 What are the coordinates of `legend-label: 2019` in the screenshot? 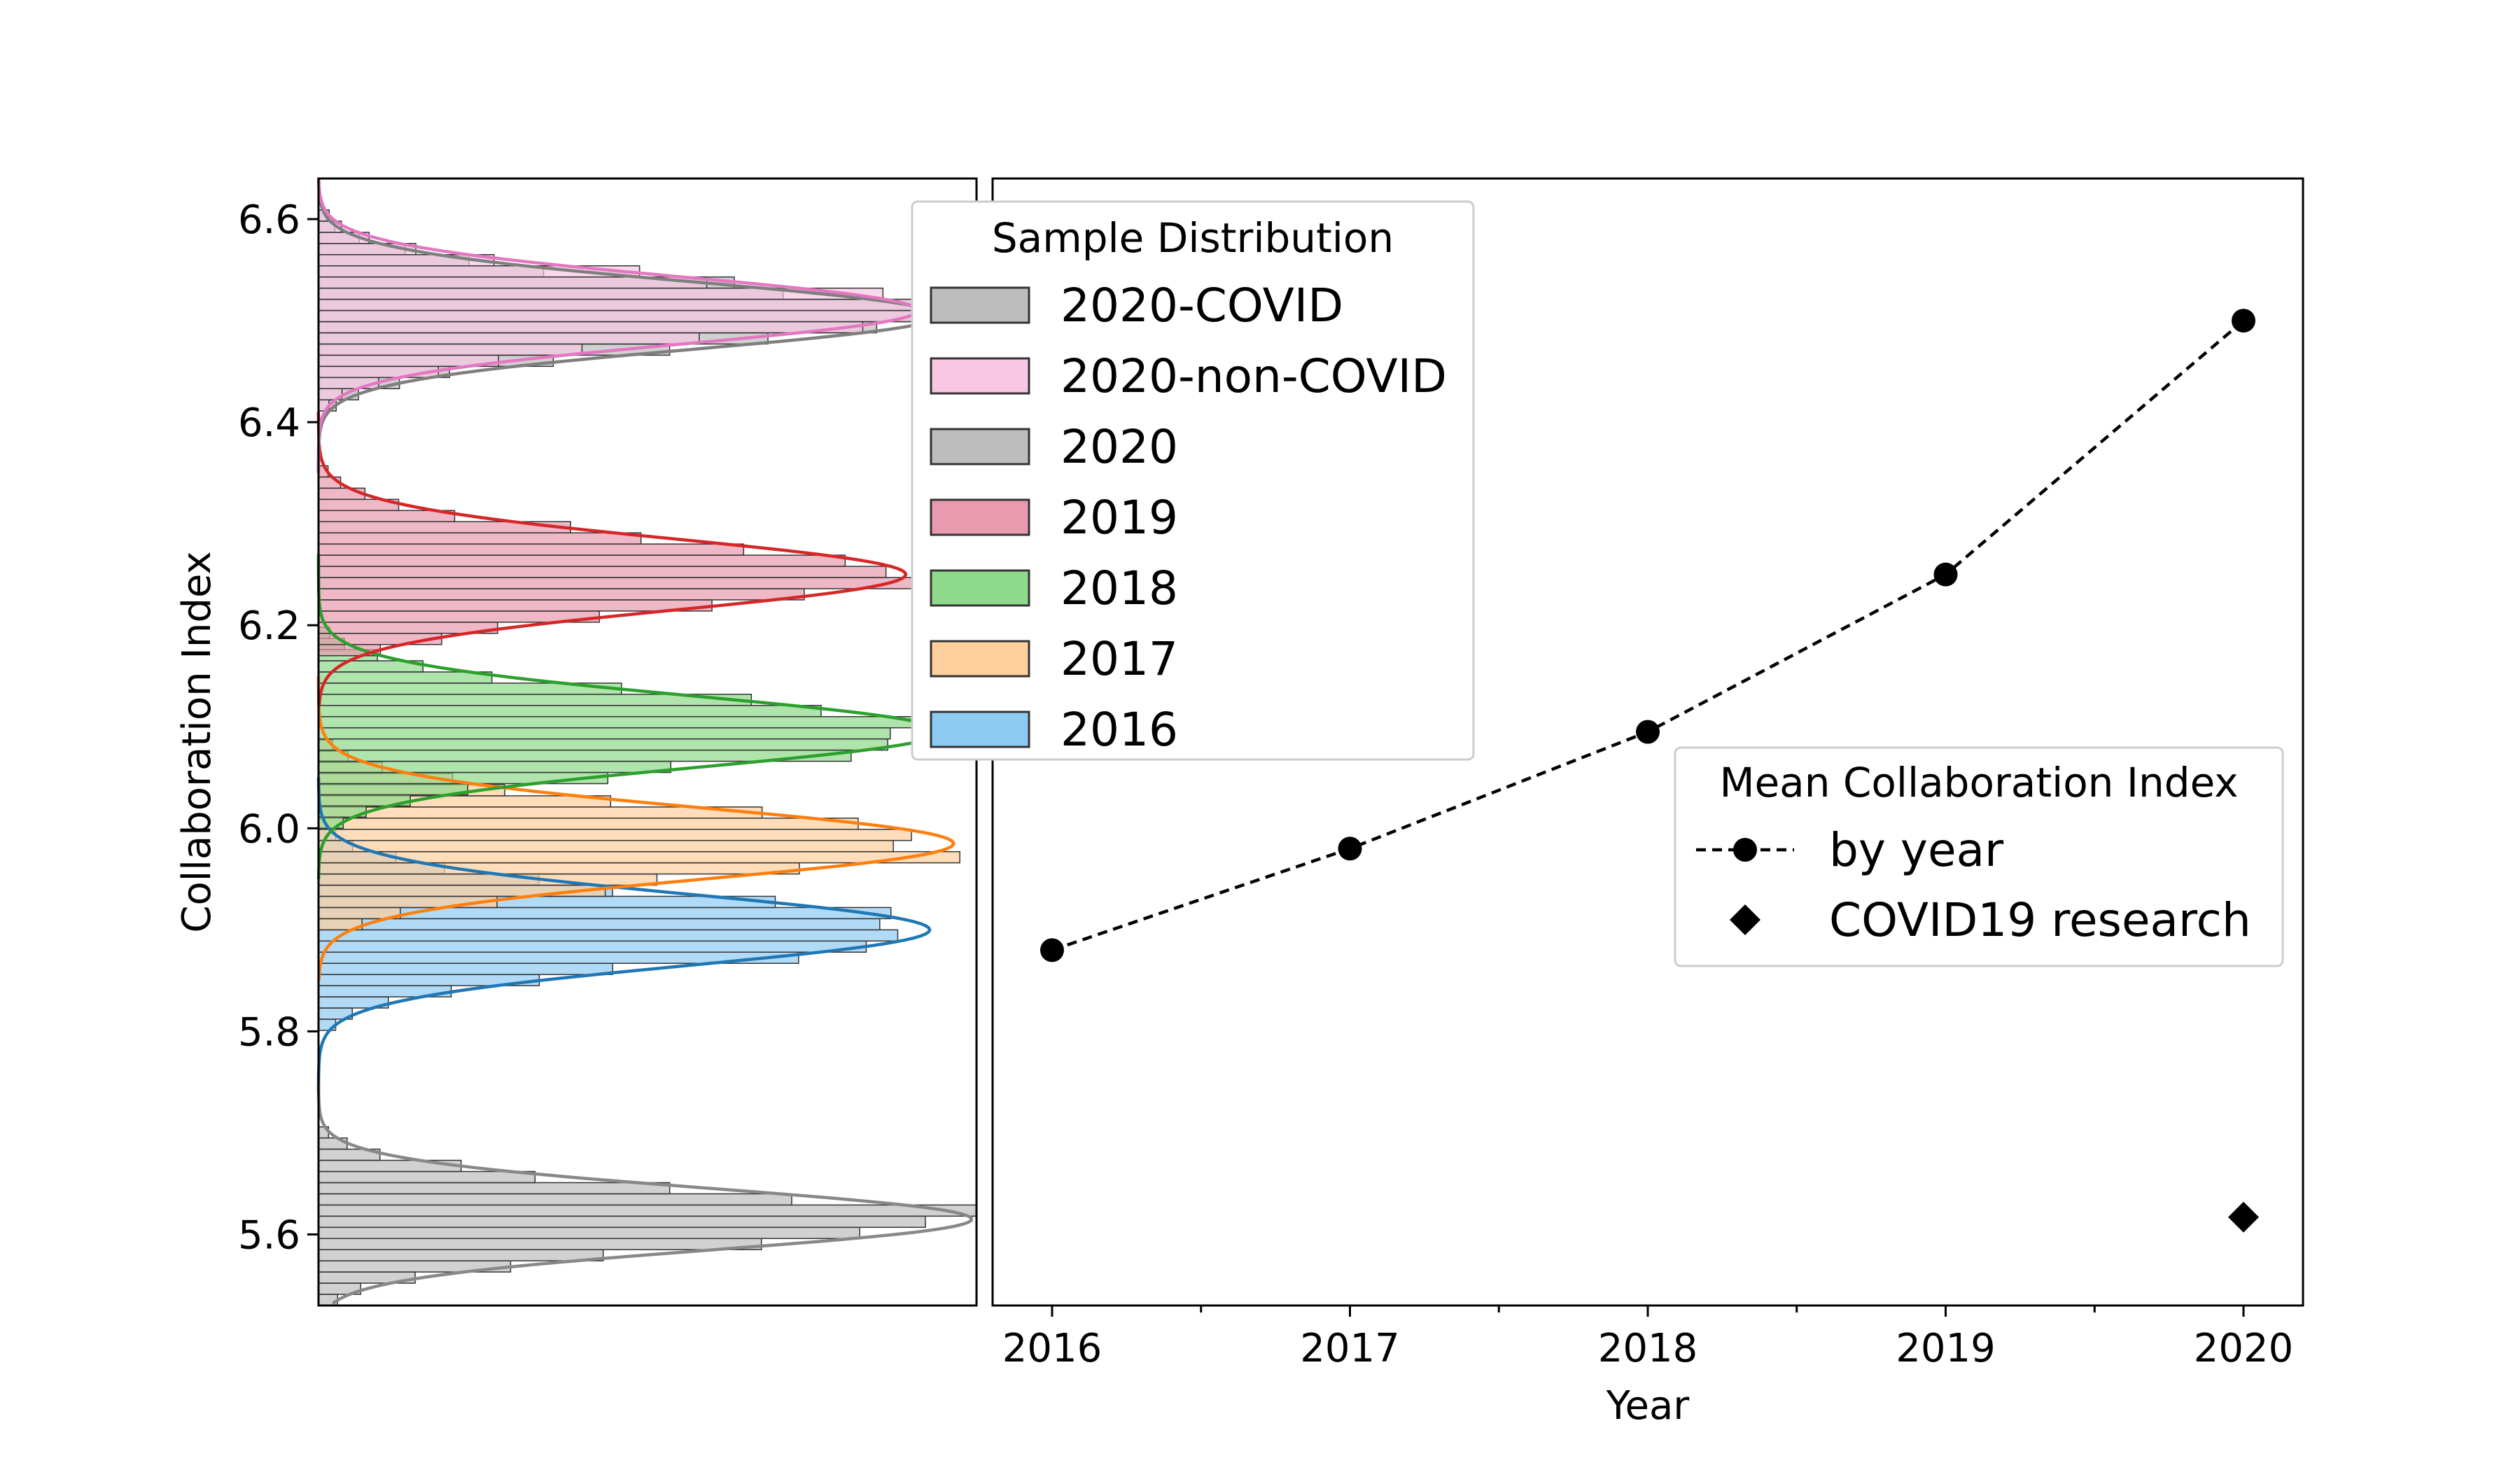 It's located at (1119, 518).